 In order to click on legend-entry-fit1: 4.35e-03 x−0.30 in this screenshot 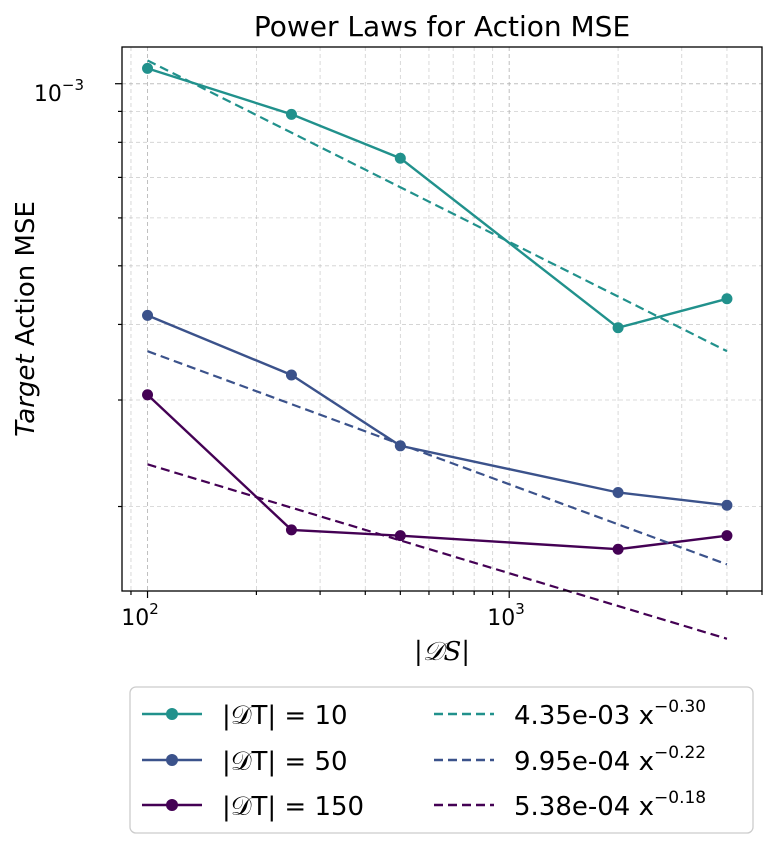, I will do `click(570, 714)`.